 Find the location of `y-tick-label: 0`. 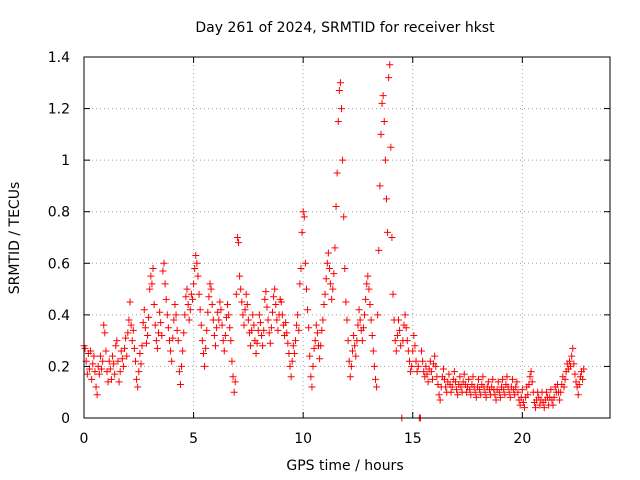

y-tick-label: 0 is located at coordinates (65, 419).